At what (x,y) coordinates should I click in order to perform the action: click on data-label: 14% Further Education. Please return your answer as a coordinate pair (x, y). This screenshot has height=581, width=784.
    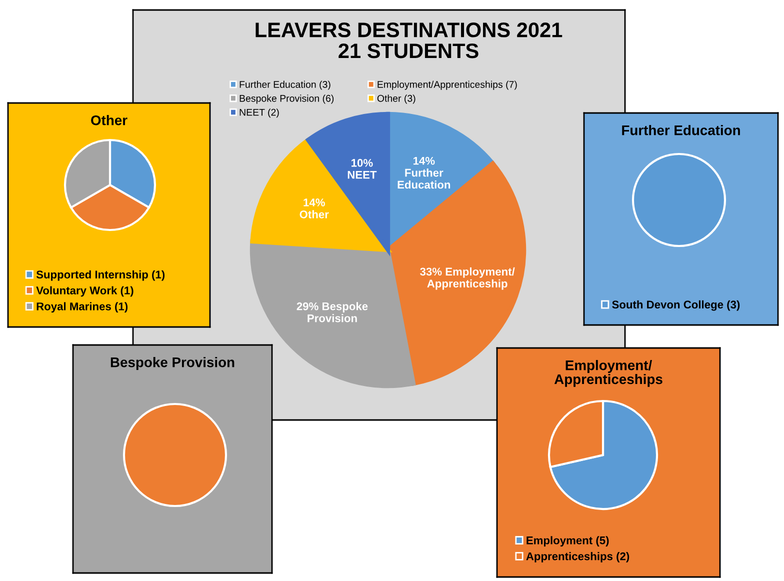
    Looking at the image, I should click on (424, 172).